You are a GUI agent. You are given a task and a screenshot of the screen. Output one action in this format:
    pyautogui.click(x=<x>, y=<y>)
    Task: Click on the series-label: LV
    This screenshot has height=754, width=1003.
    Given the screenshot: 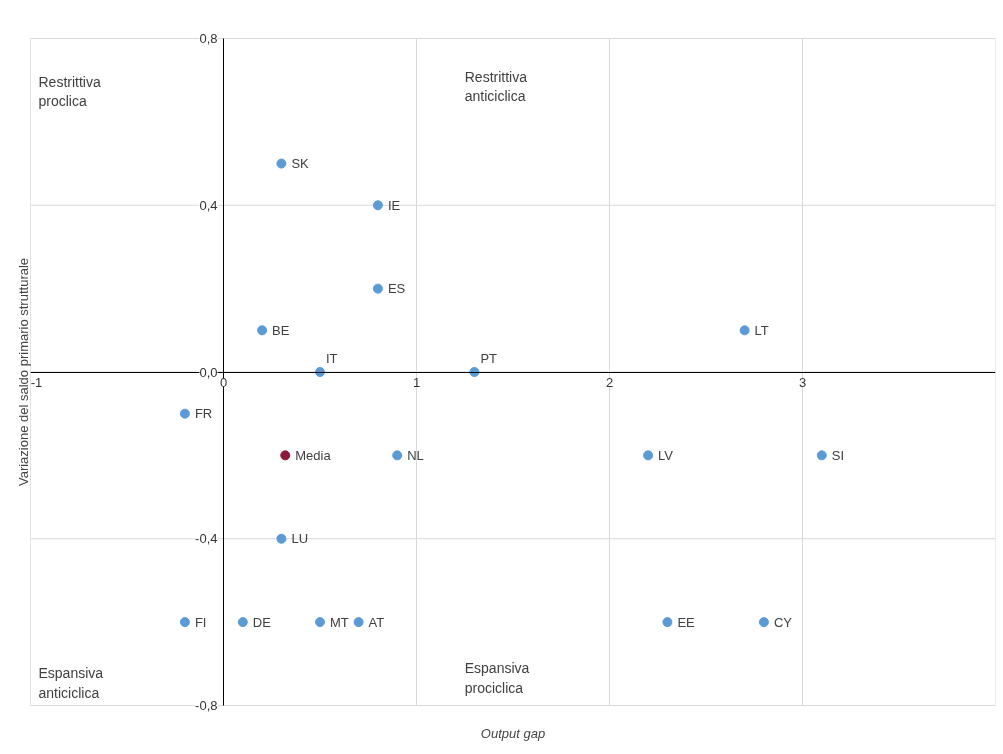 What is the action you would take?
    pyautogui.click(x=666, y=455)
    